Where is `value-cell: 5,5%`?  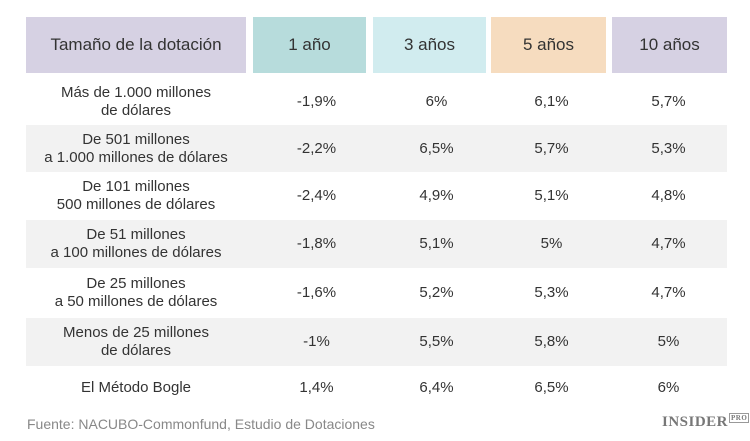
value-cell: 5,5% is located at coordinates (436, 341).